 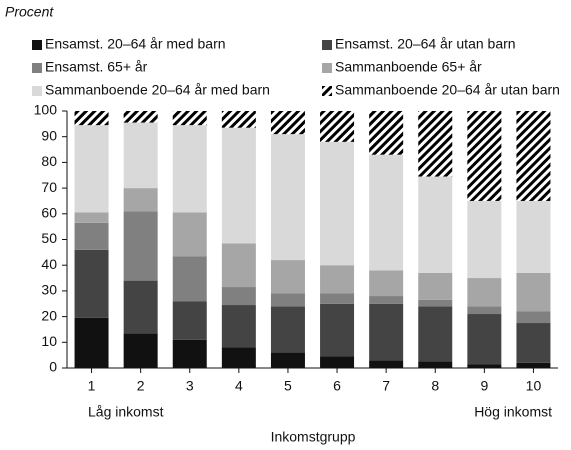 What do you see at coordinates (435, 386) in the screenshot?
I see `x-tick-label: 8` at bounding box center [435, 386].